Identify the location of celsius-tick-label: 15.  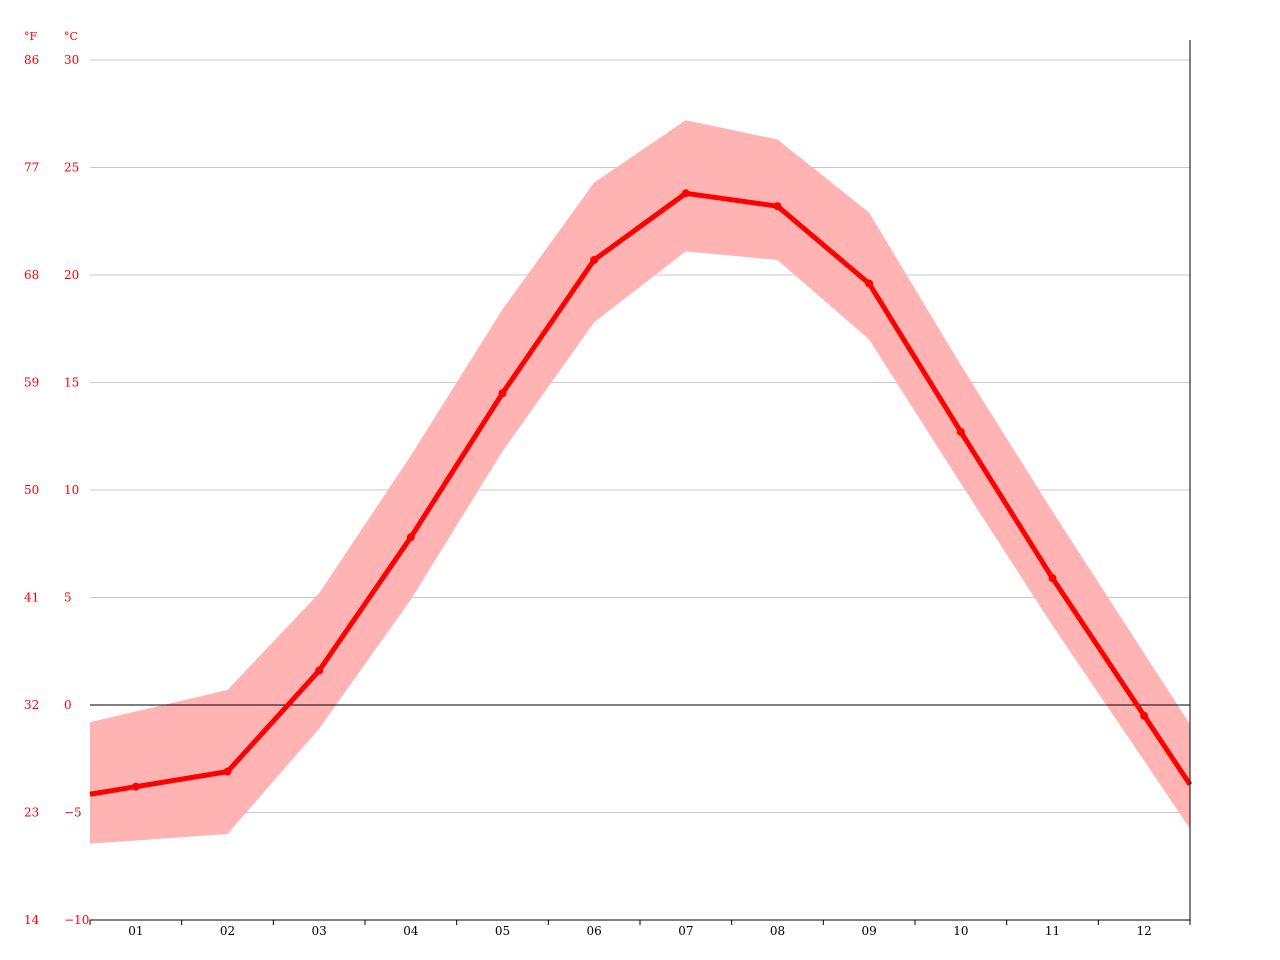
(71, 383).